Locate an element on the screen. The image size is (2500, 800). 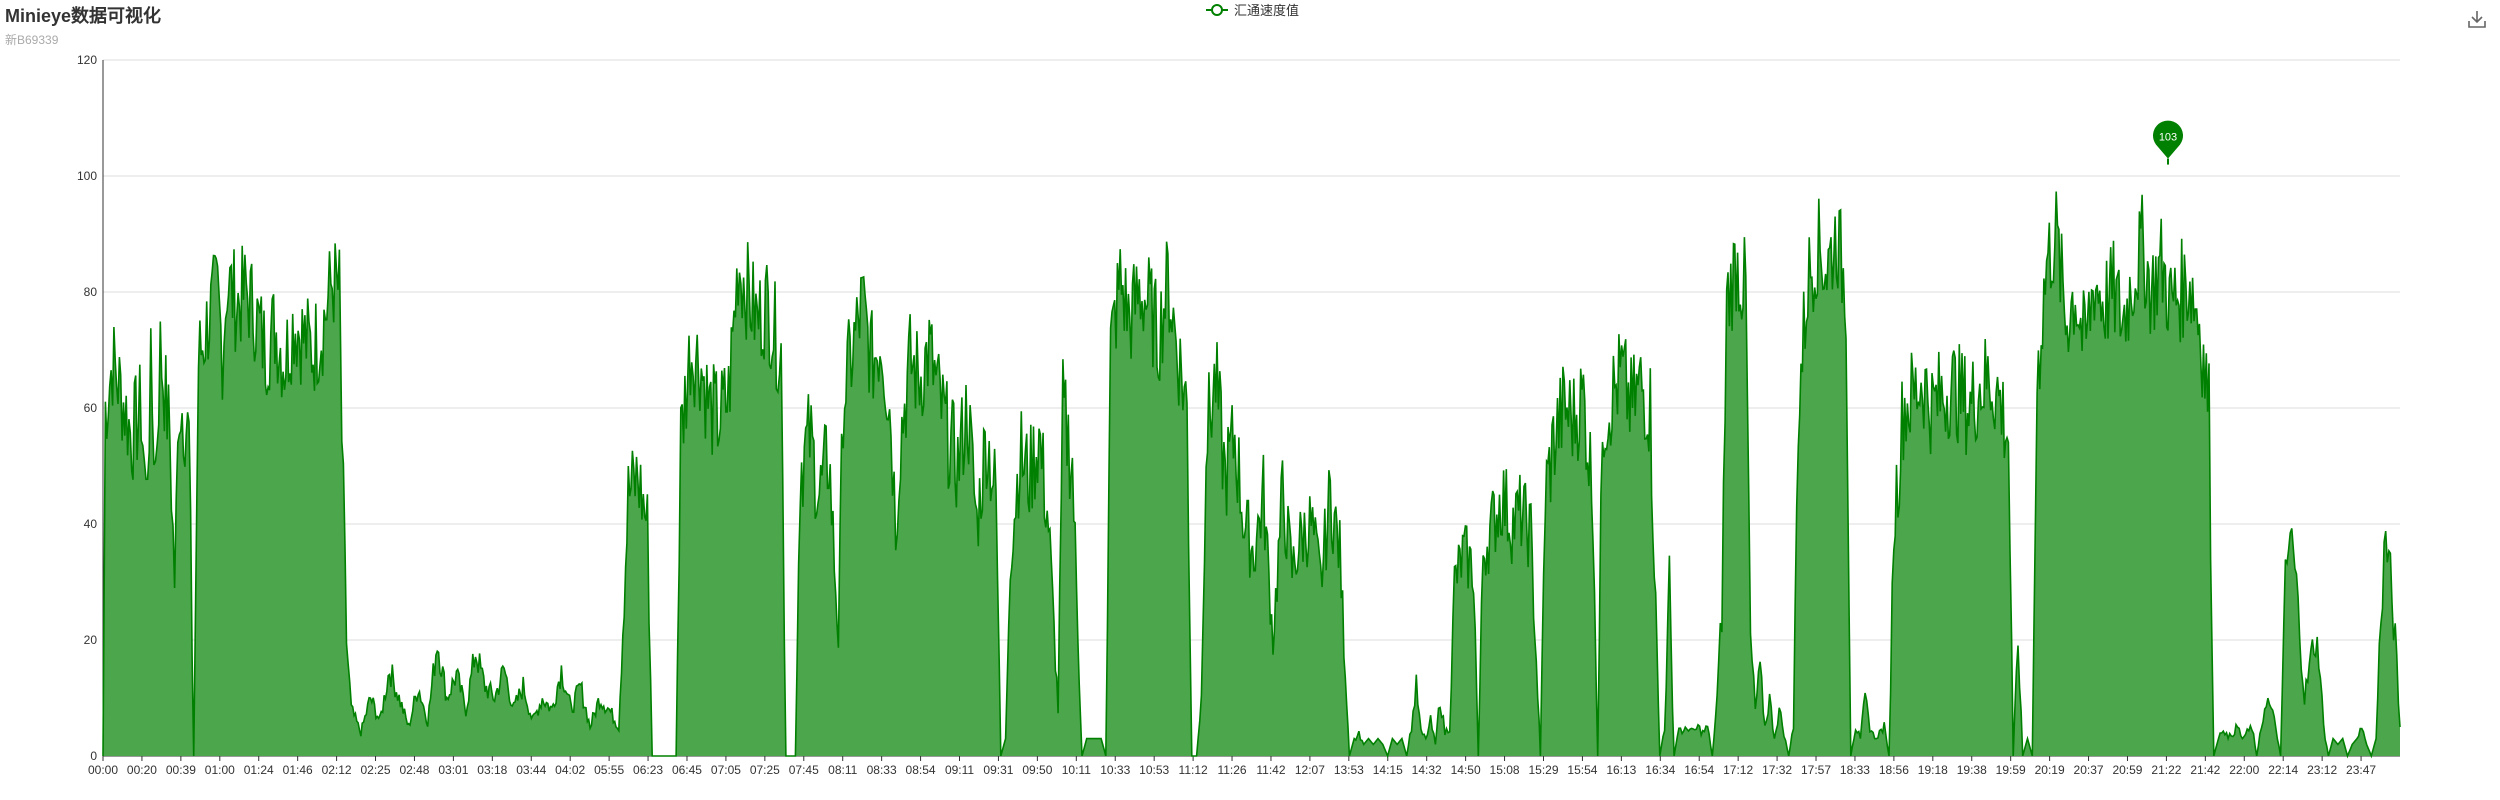
x-tick-label: 07:25 is located at coordinates (765, 770).